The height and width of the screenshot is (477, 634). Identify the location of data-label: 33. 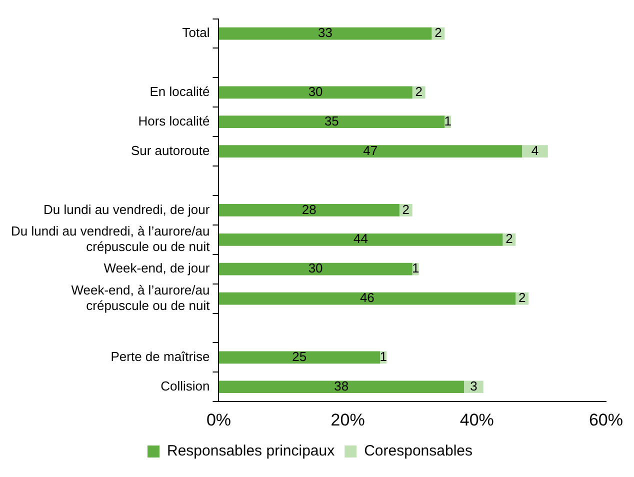
(325, 32).